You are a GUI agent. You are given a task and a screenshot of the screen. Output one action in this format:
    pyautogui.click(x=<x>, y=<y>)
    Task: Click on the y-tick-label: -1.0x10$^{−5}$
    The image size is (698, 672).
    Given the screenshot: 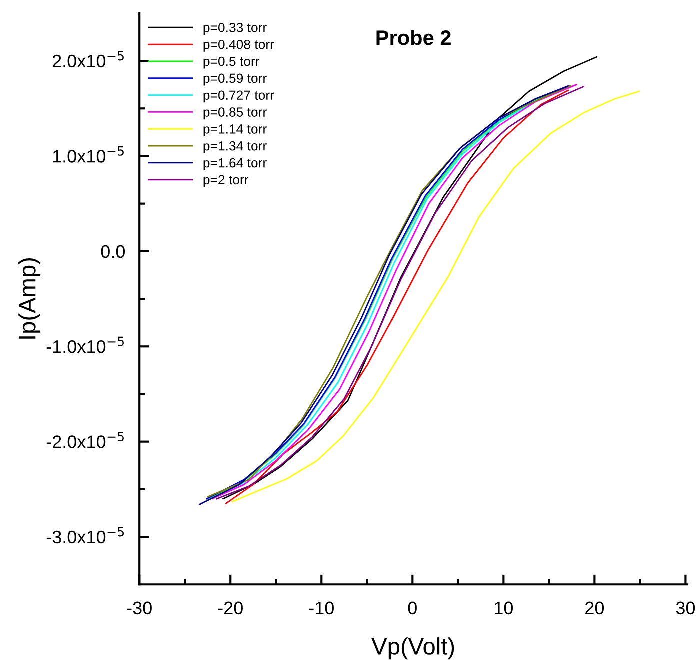 What is the action you would take?
    pyautogui.click(x=85, y=345)
    